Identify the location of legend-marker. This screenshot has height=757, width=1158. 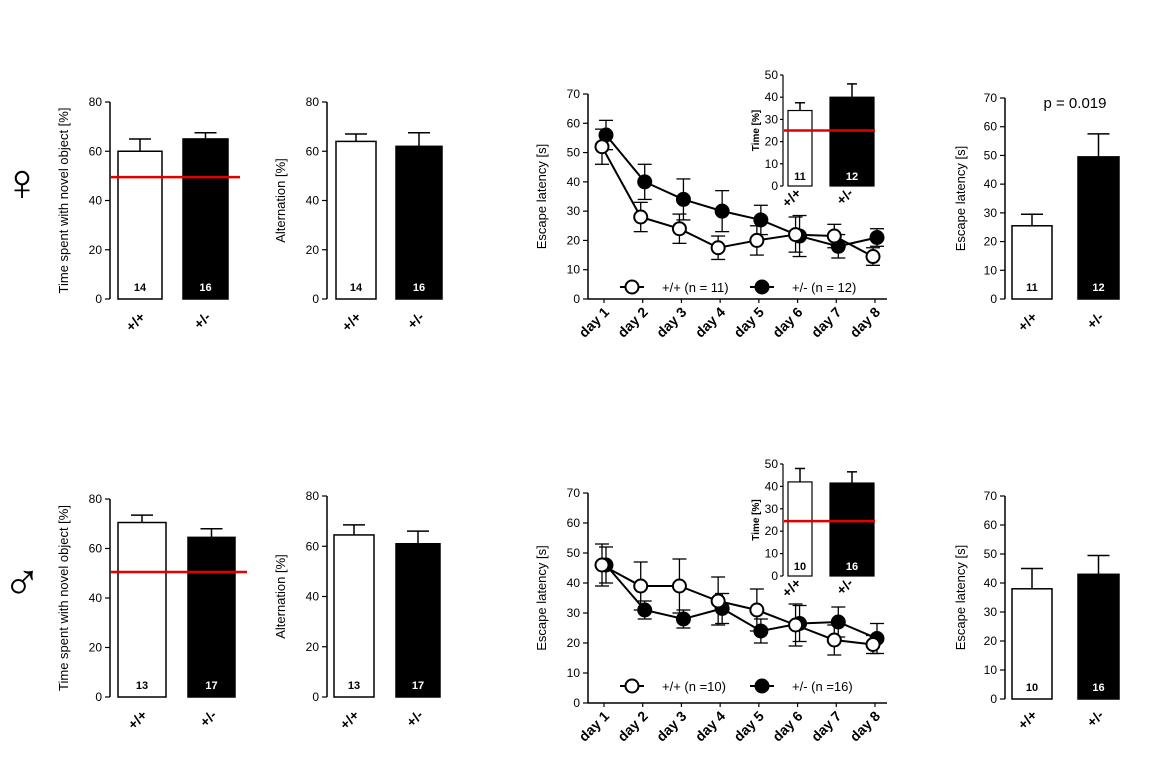
(762, 287).